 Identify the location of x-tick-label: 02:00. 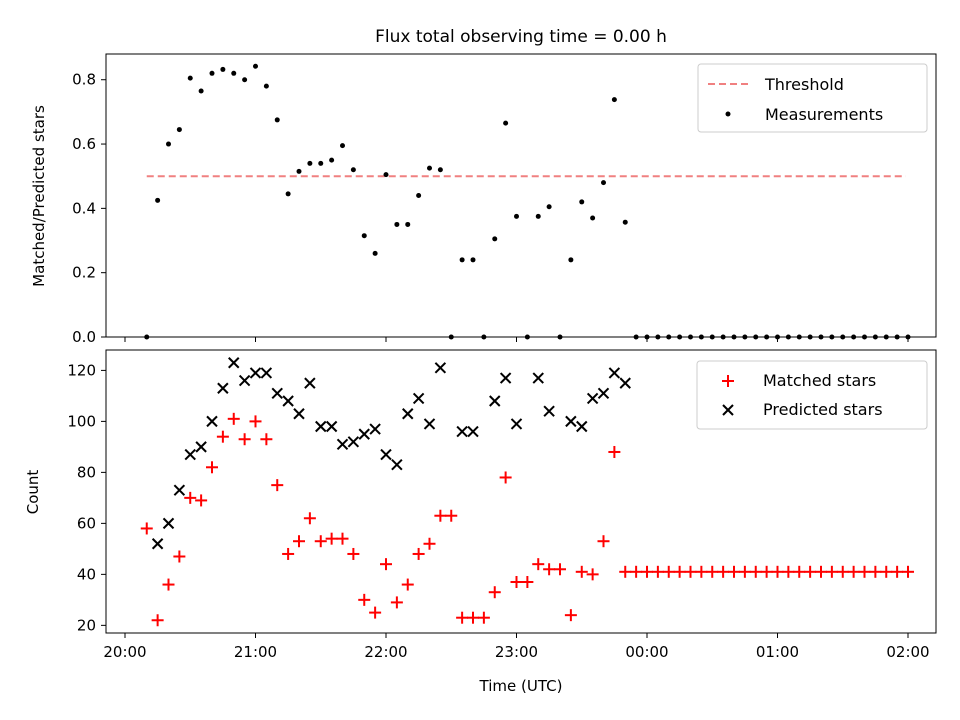
(907, 652).